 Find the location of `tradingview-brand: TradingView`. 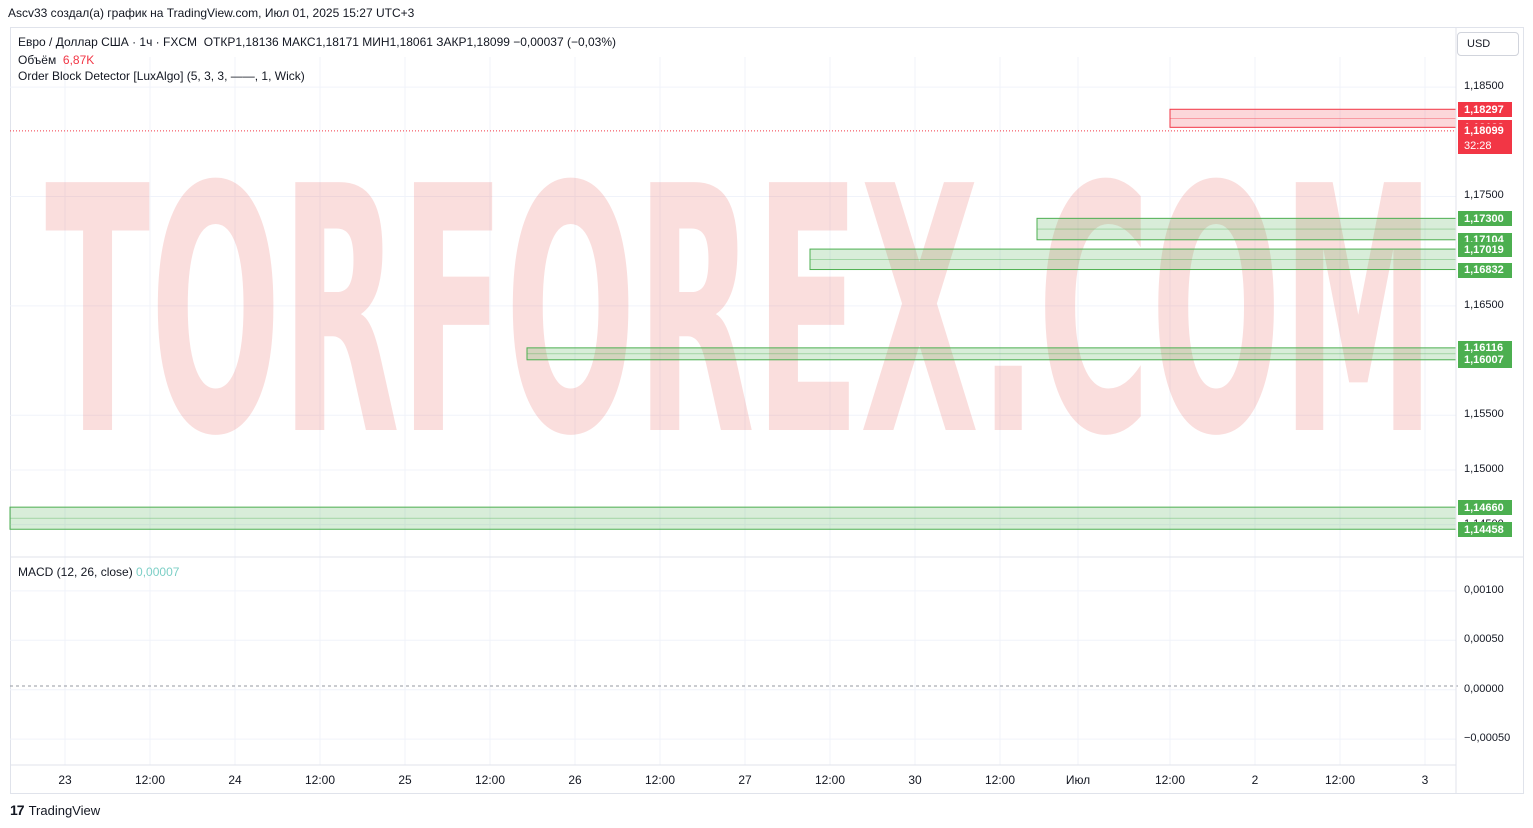

tradingview-brand: TradingView is located at coordinates (64, 810).